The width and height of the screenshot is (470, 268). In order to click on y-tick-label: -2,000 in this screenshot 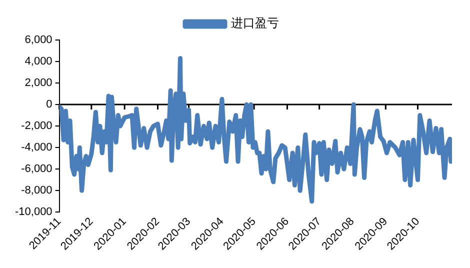, I will do `click(36, 126)`.